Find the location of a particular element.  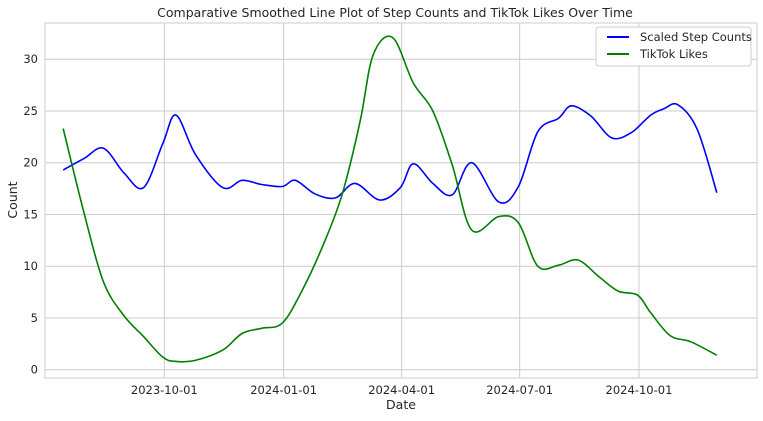

legend-box is located at coordinates (673, 46).